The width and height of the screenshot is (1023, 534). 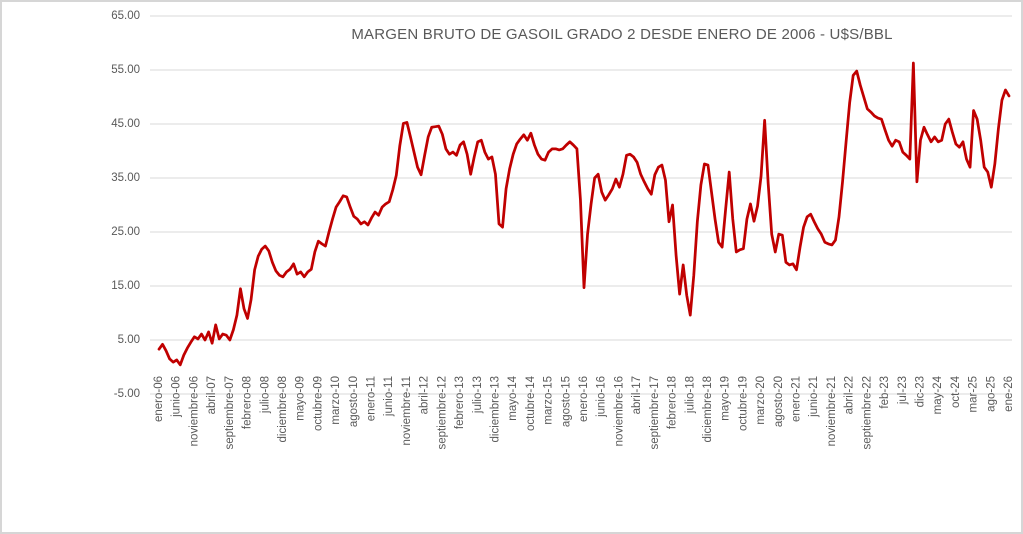 What do you see at coordinates (354, 401) in the screenshot?
I see `x-tick-label: agosto-10` at bounding box center [354, 401].